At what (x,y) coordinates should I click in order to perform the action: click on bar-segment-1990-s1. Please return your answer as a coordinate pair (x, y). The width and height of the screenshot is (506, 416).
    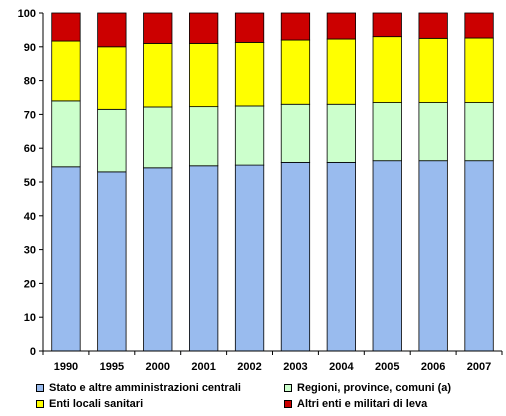
    Looking at the image, I should click on (66, 134).